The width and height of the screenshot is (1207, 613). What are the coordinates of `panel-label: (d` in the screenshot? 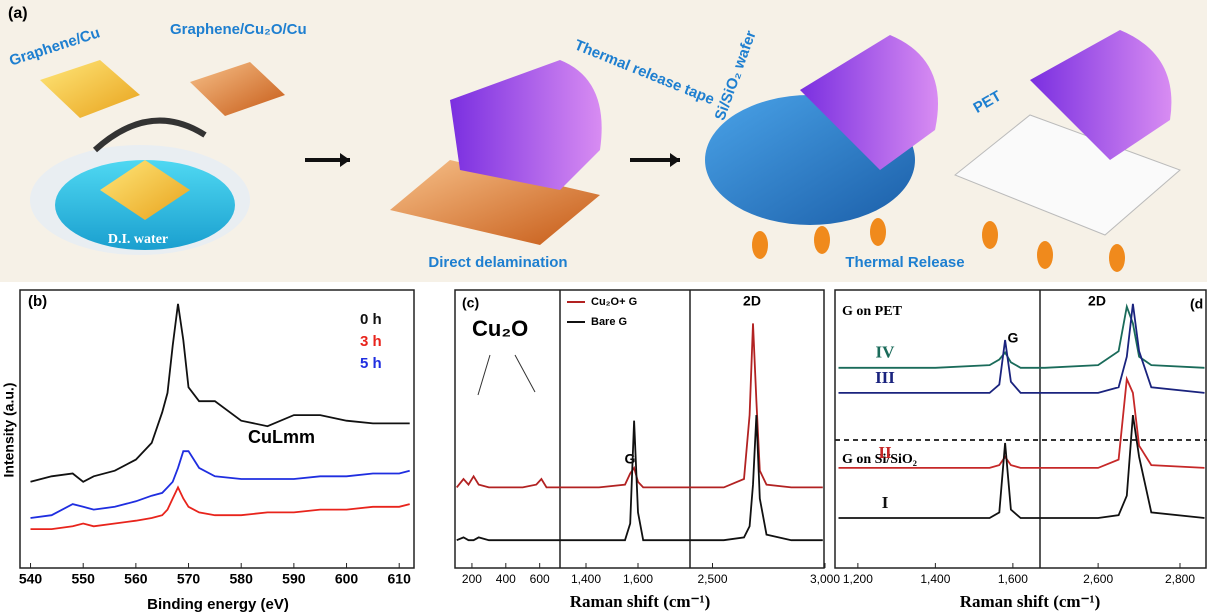 It's located at (1196, 304).